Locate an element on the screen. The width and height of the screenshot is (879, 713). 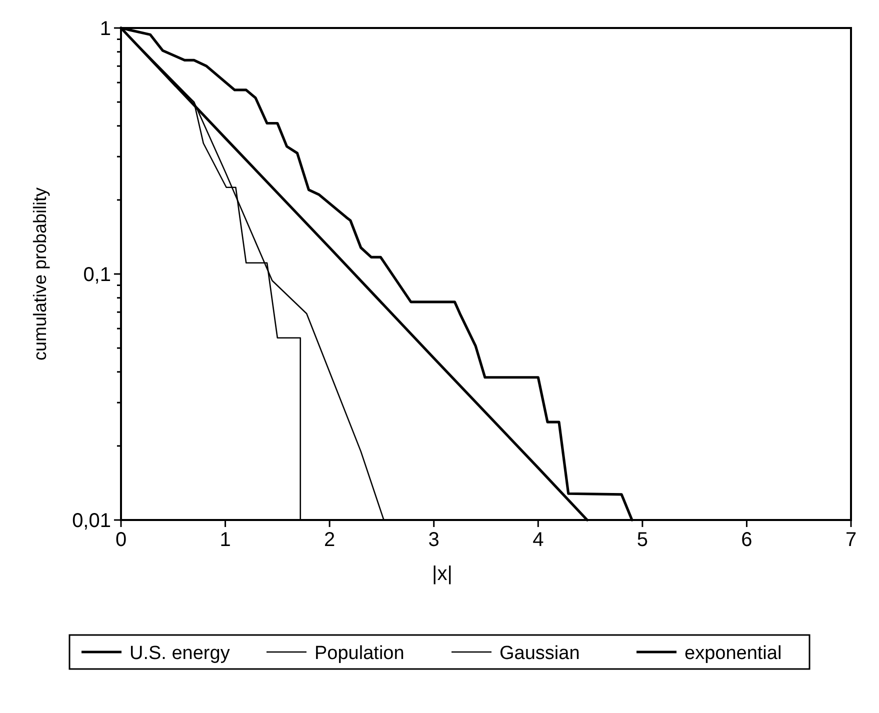
x-axis-title: |x| is located at coordinates (442, 574).